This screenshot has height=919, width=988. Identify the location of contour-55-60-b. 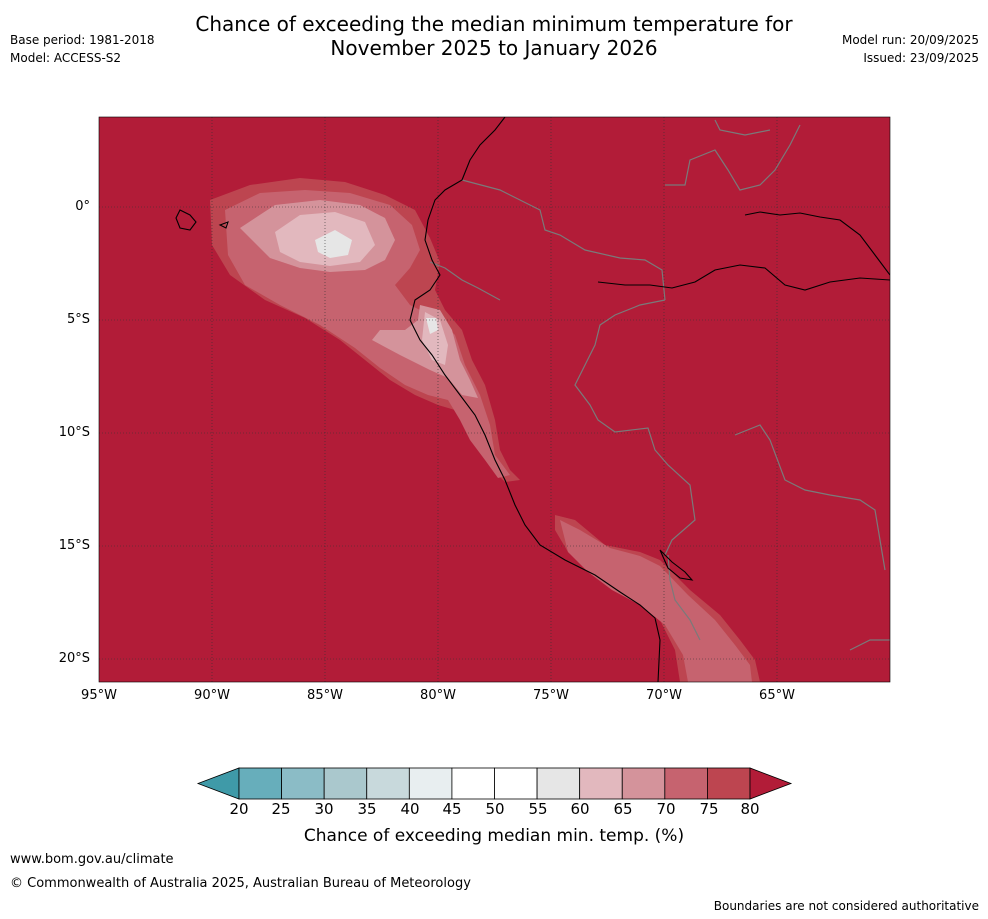
(432, 326).